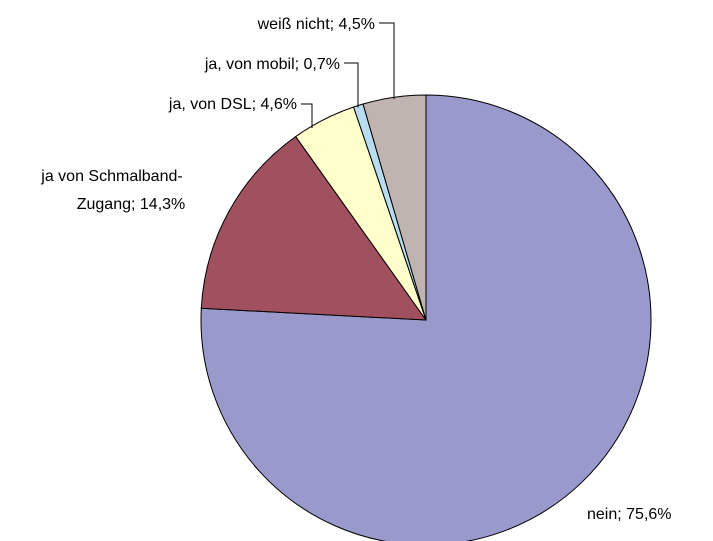  I want to click on pie-slice, so click(314, 228).